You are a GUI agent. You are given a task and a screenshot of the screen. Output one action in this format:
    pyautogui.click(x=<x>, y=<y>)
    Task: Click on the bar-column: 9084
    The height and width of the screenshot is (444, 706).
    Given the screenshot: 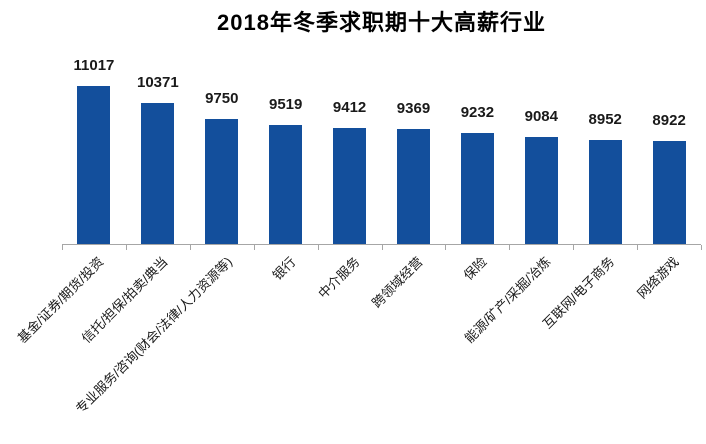 What is the action you would take?
    pyautogui.click(x=541, y=147)
    